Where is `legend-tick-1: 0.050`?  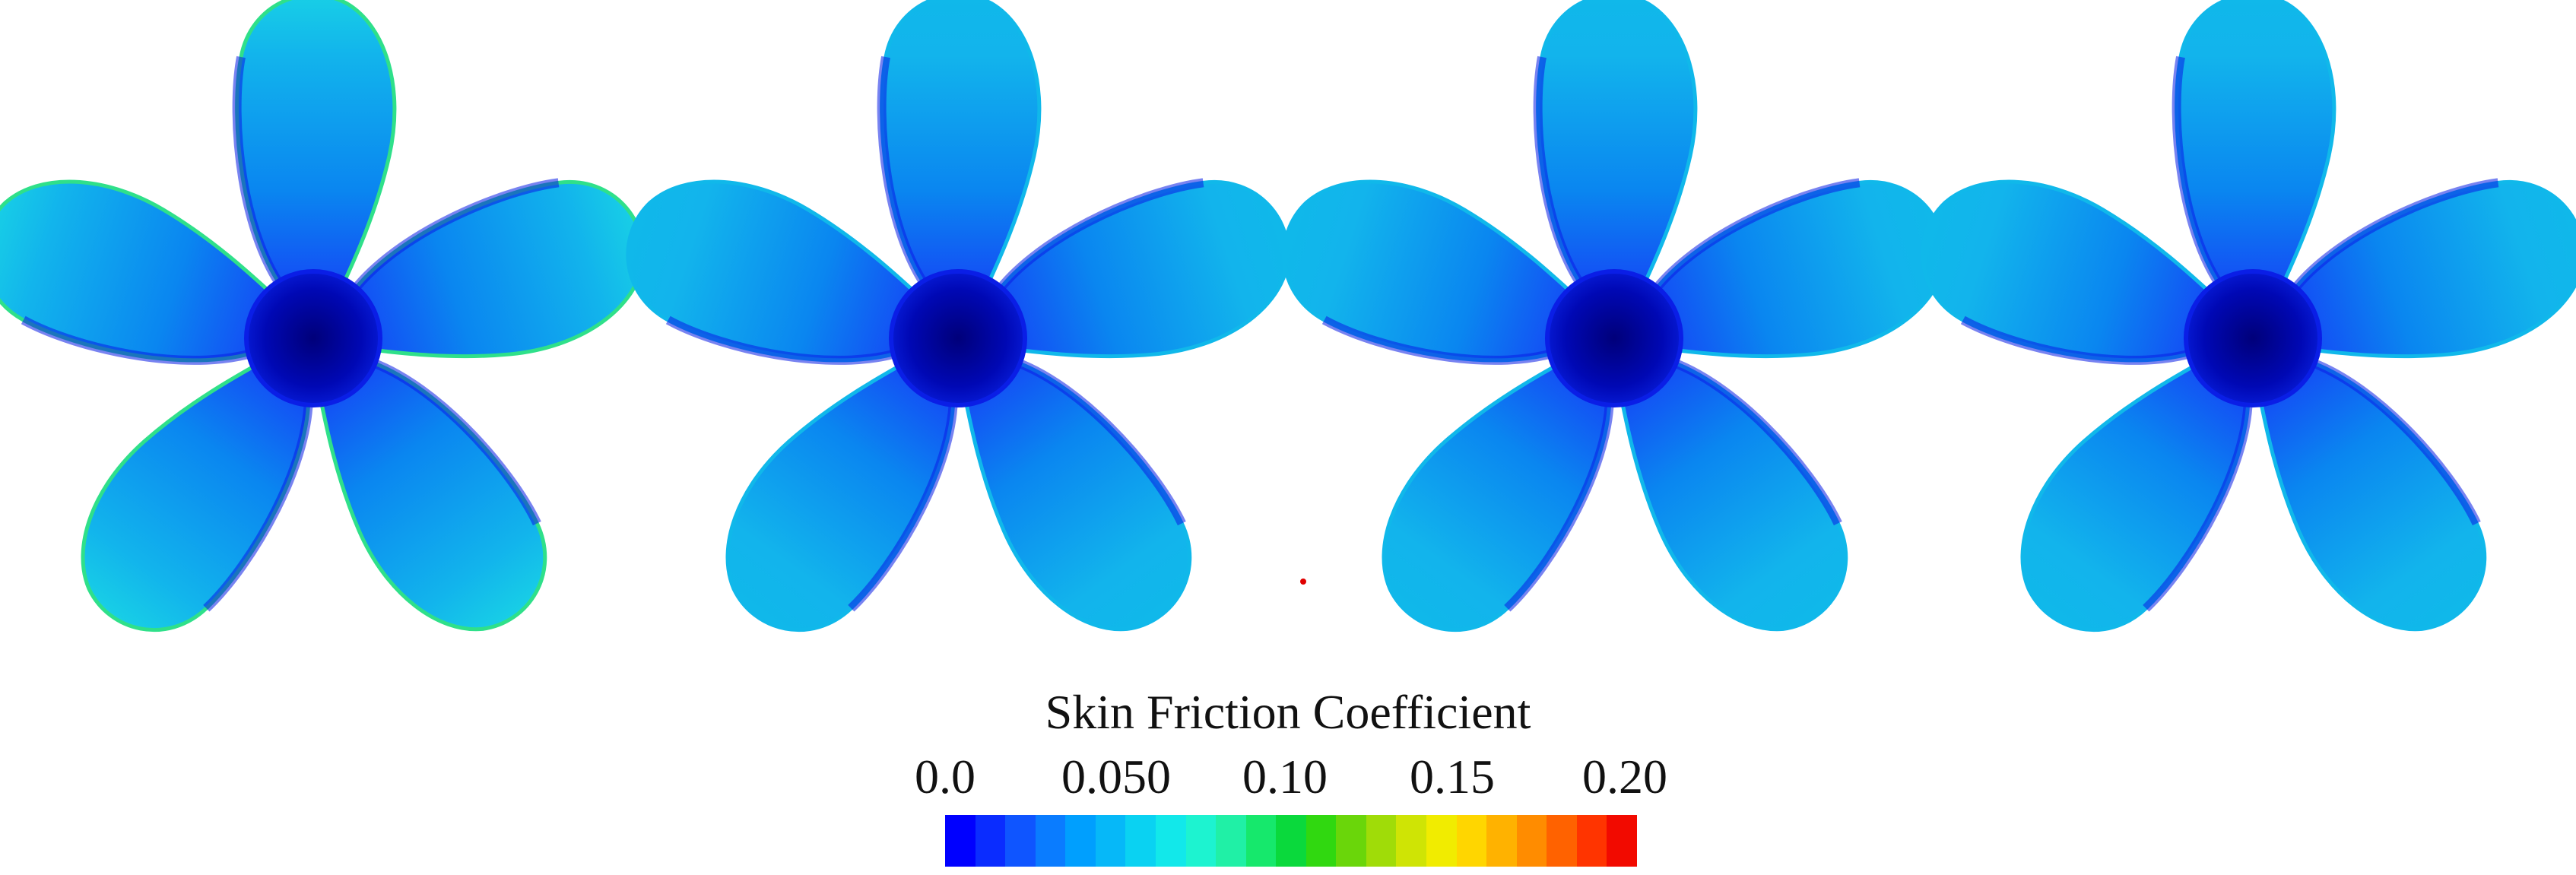
legend-tick-1: 0.050 is located at coordinates (1116, 777).